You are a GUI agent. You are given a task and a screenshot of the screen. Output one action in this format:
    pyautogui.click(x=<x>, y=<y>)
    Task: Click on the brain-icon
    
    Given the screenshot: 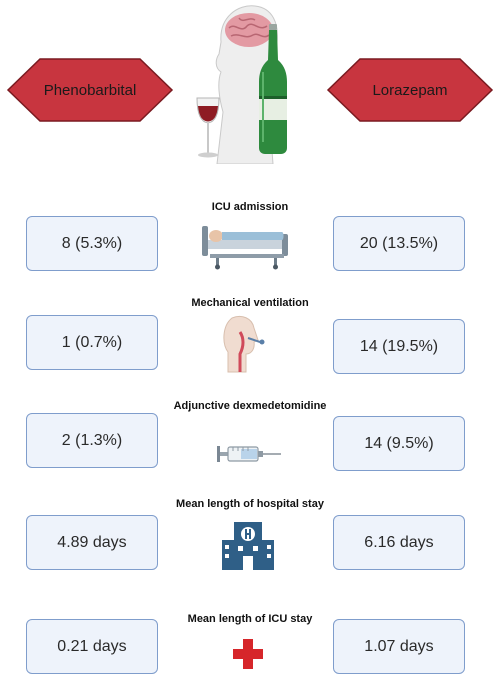 What is the action you would take?
    pyautogui.click(x=249, y=30)
    